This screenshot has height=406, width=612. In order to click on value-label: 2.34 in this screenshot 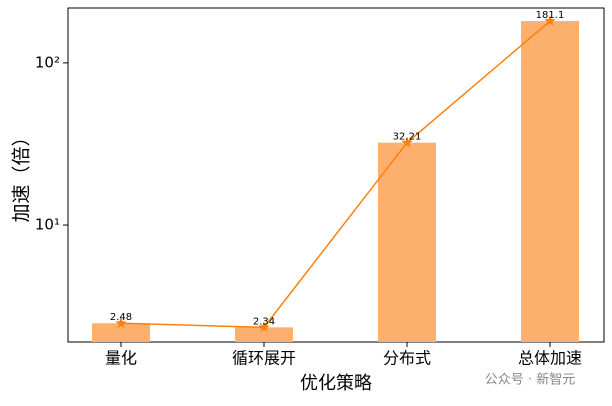, I will do `click(264, 321)`.